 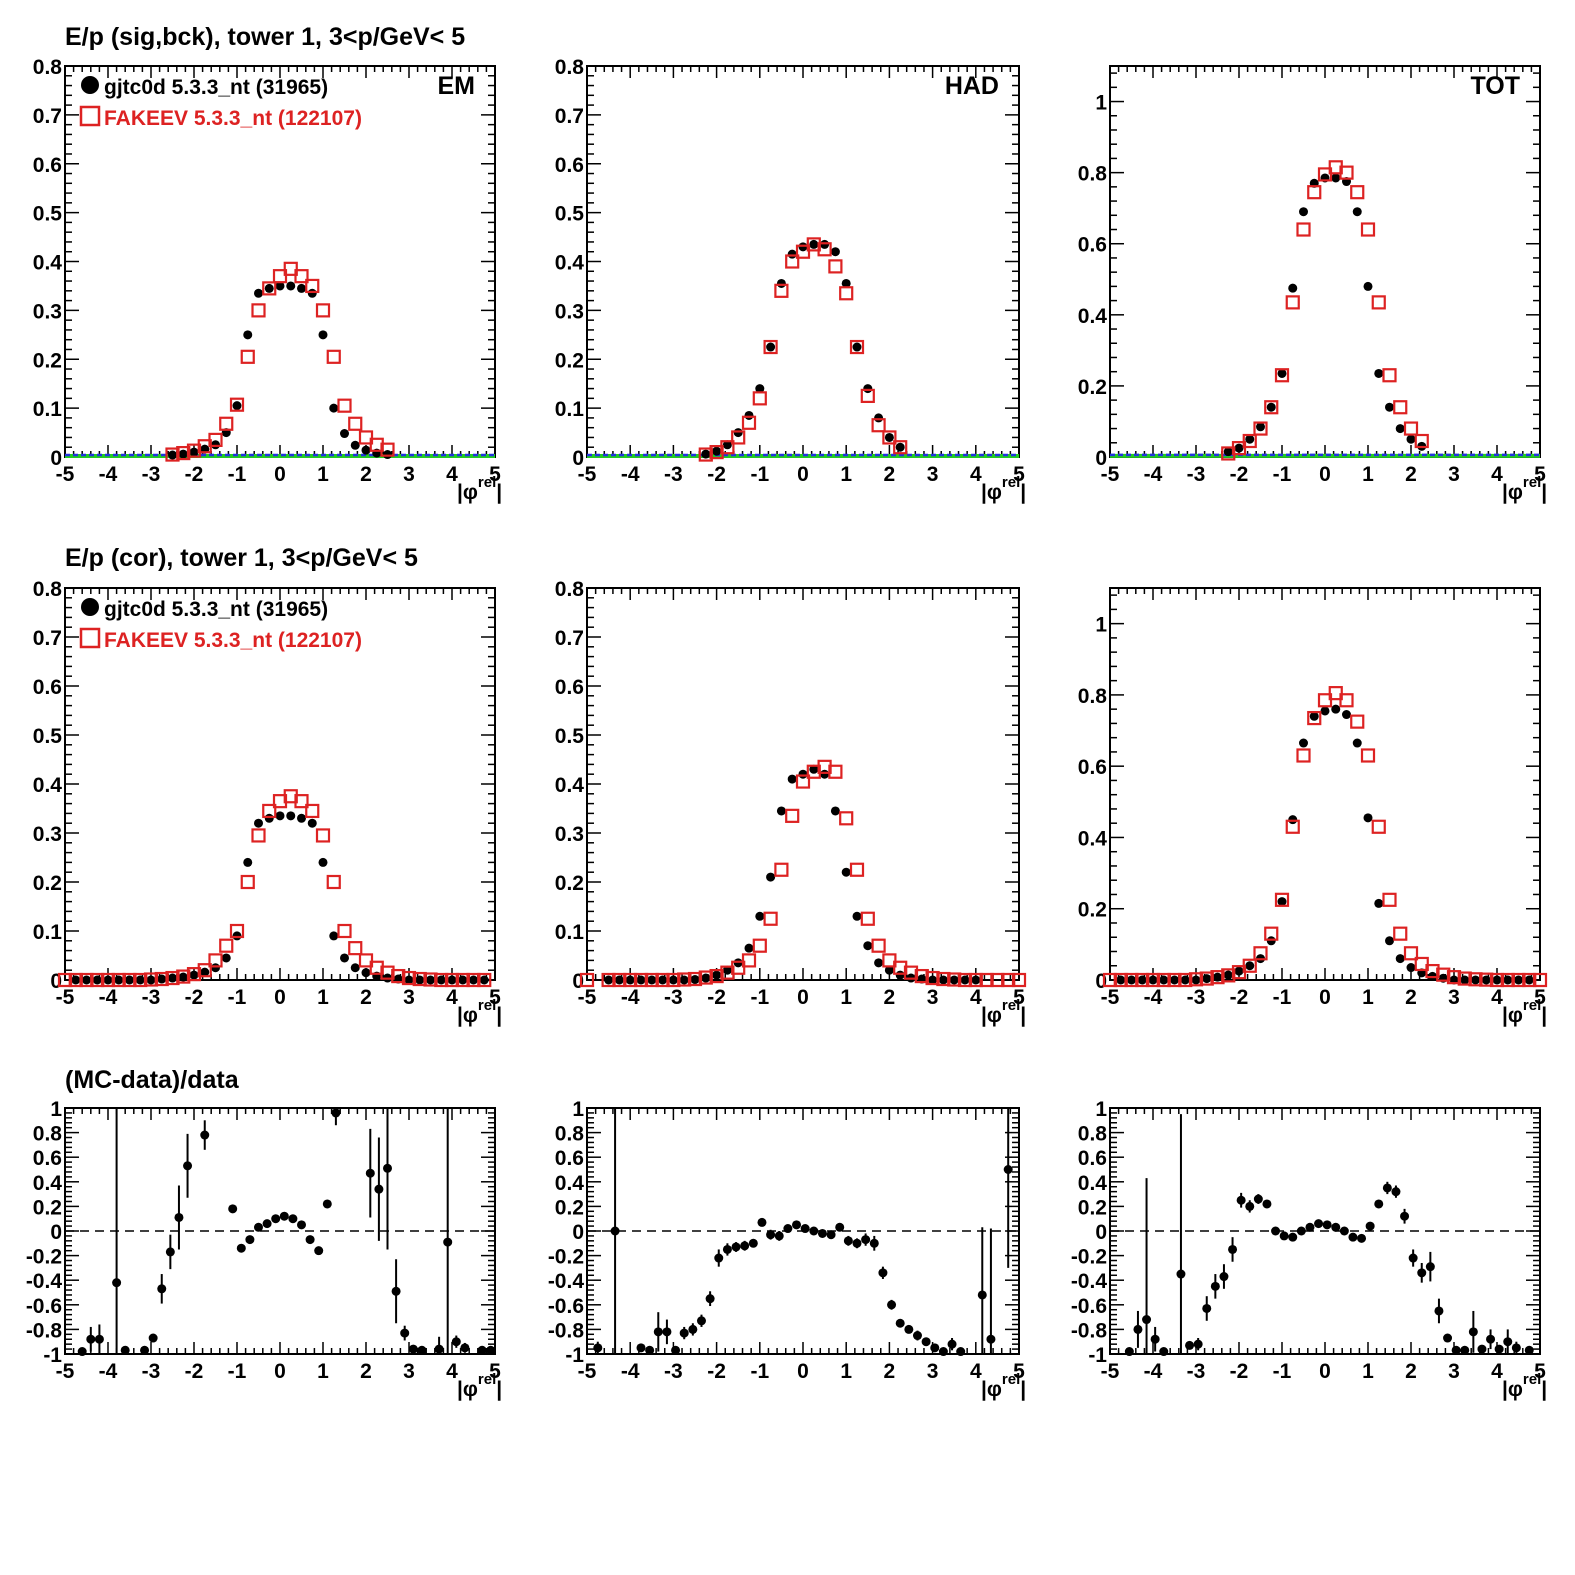 What do you see at coordinates (566, 1281) in the screenshot?
I see `y-tick-label: -0.4` at bounding box center [566, 1281].